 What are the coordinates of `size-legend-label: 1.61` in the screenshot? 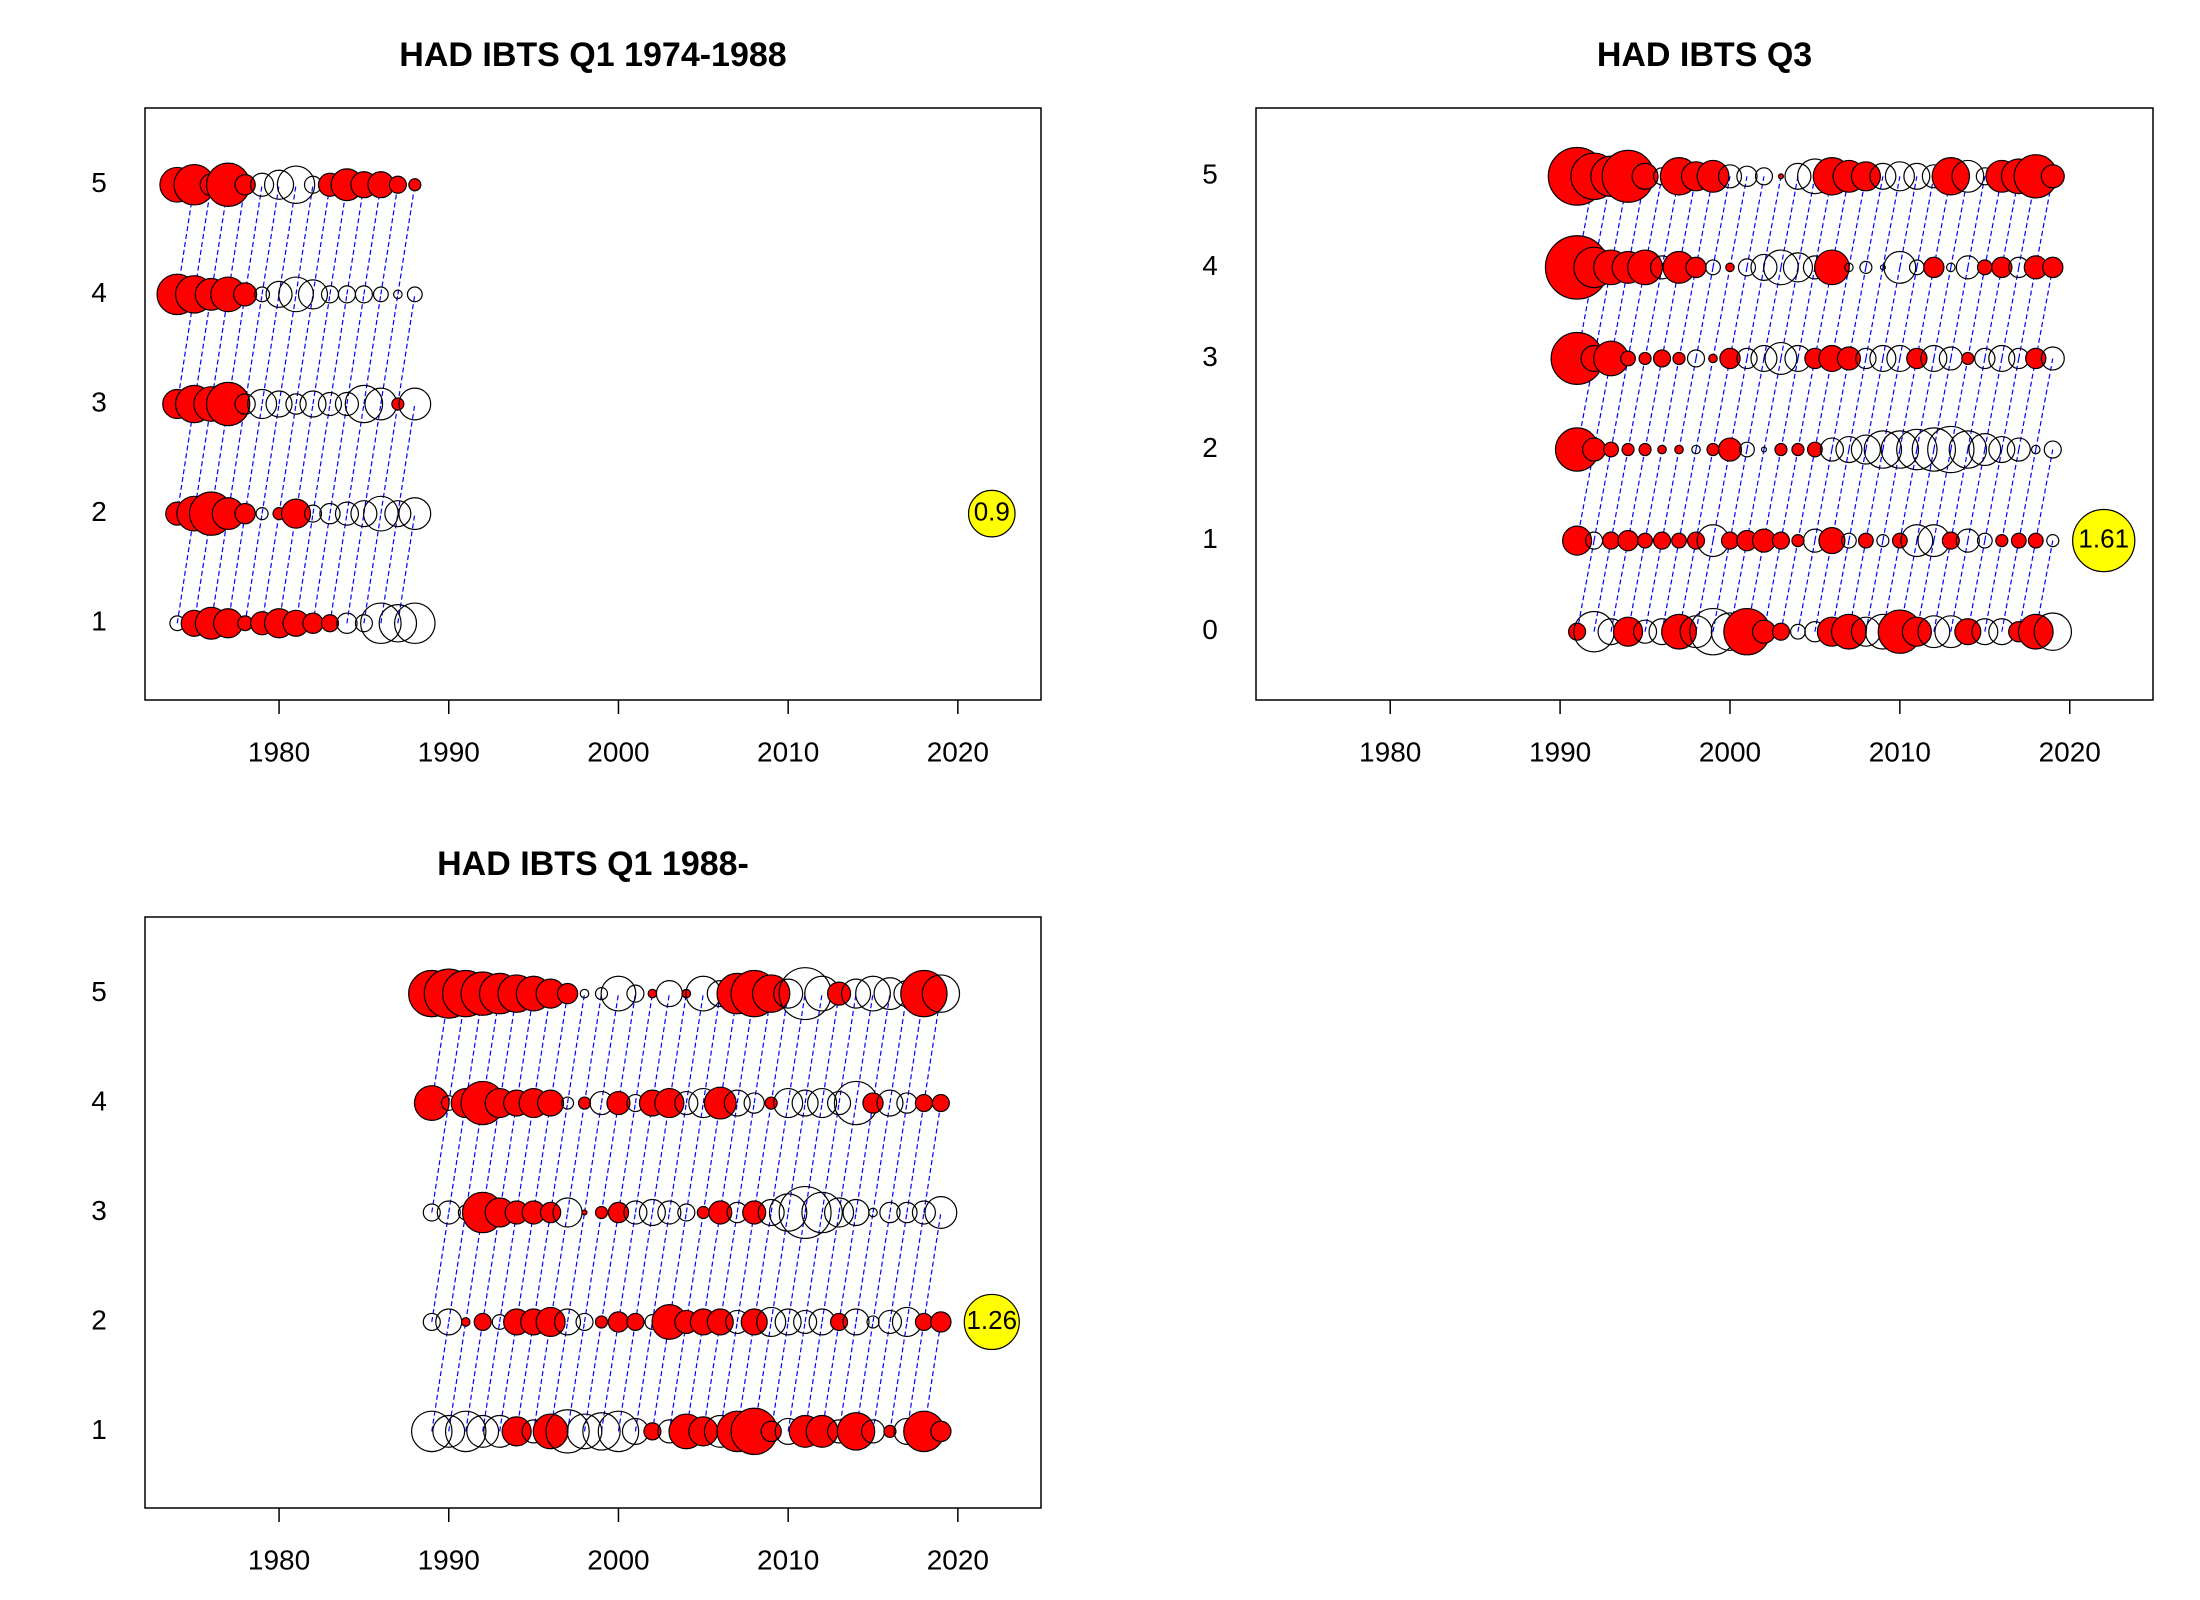 It's located at (2103, 538).